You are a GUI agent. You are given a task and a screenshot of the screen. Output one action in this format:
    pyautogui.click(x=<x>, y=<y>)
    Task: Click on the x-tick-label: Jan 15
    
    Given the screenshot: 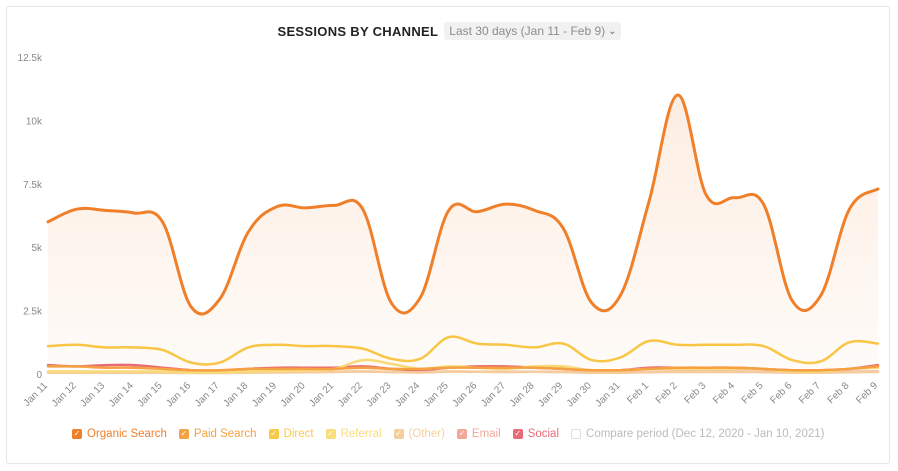 What is the action you would take?
    pyautogui.click(x=150, y=394)
    